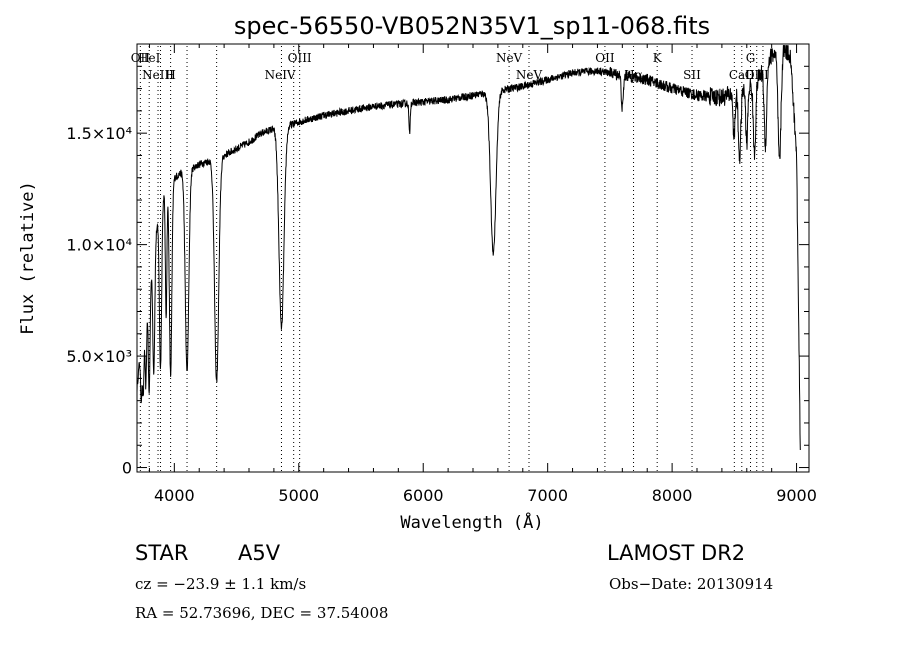  What do you see at coordinates (99, 245) in the screenshot?
I see `y-tick-label: 1.0×10⁴` at bounding box center [99, 245].